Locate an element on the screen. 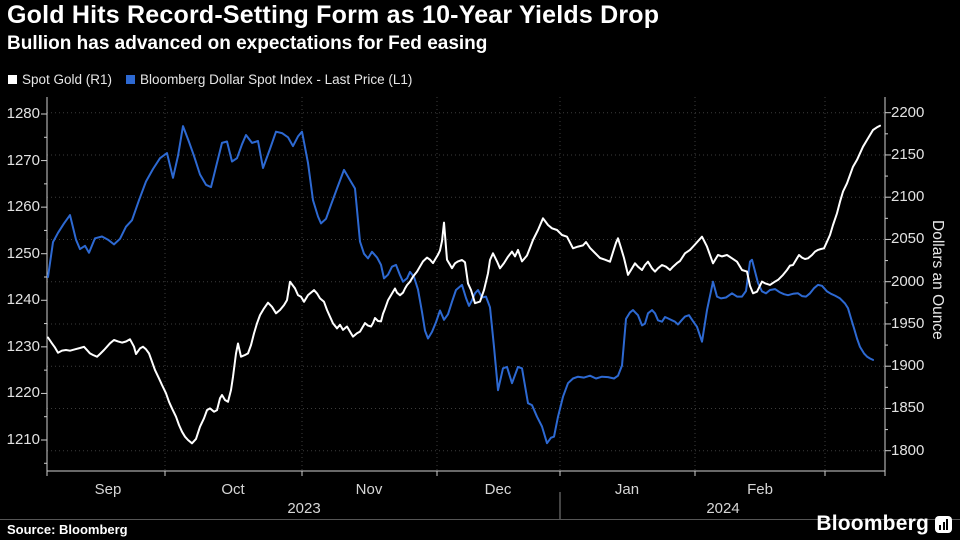 The height and width of the screenshot is (540, 960). right-axis-tick-label: 1900 is located at coordinates (908, 366).